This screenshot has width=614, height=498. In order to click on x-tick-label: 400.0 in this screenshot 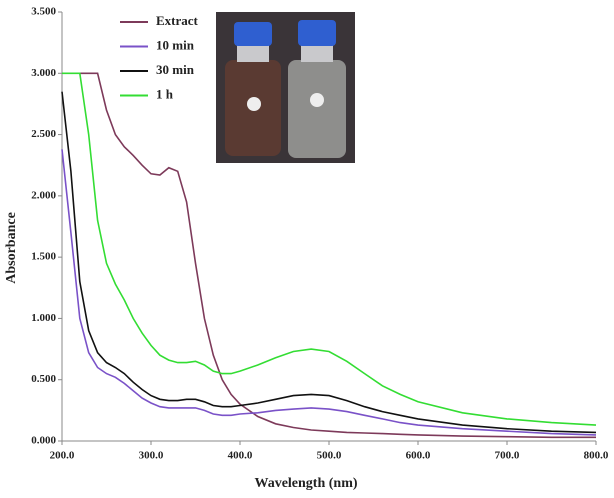, I will do `click(240, 456)`.